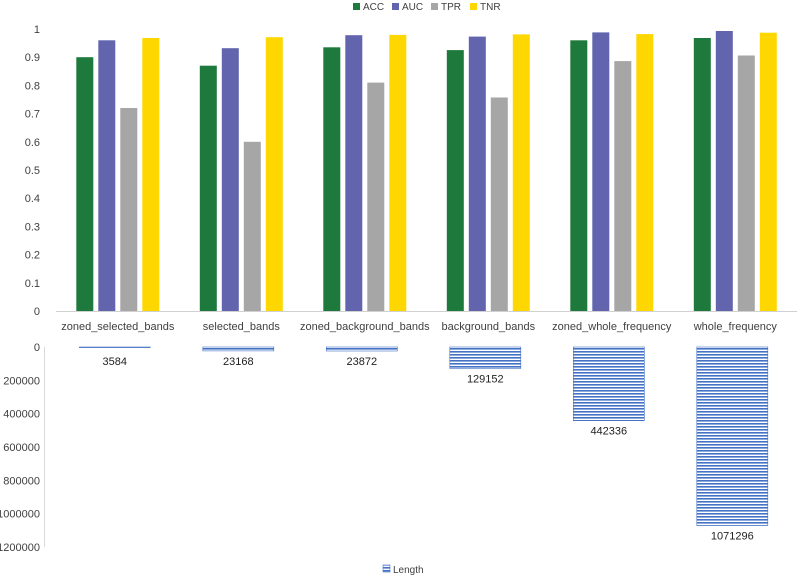 The height and width of the screenshot is (583, 797). I want to click on bar-acc-zoned-whole-frequency, so click(579, 176).